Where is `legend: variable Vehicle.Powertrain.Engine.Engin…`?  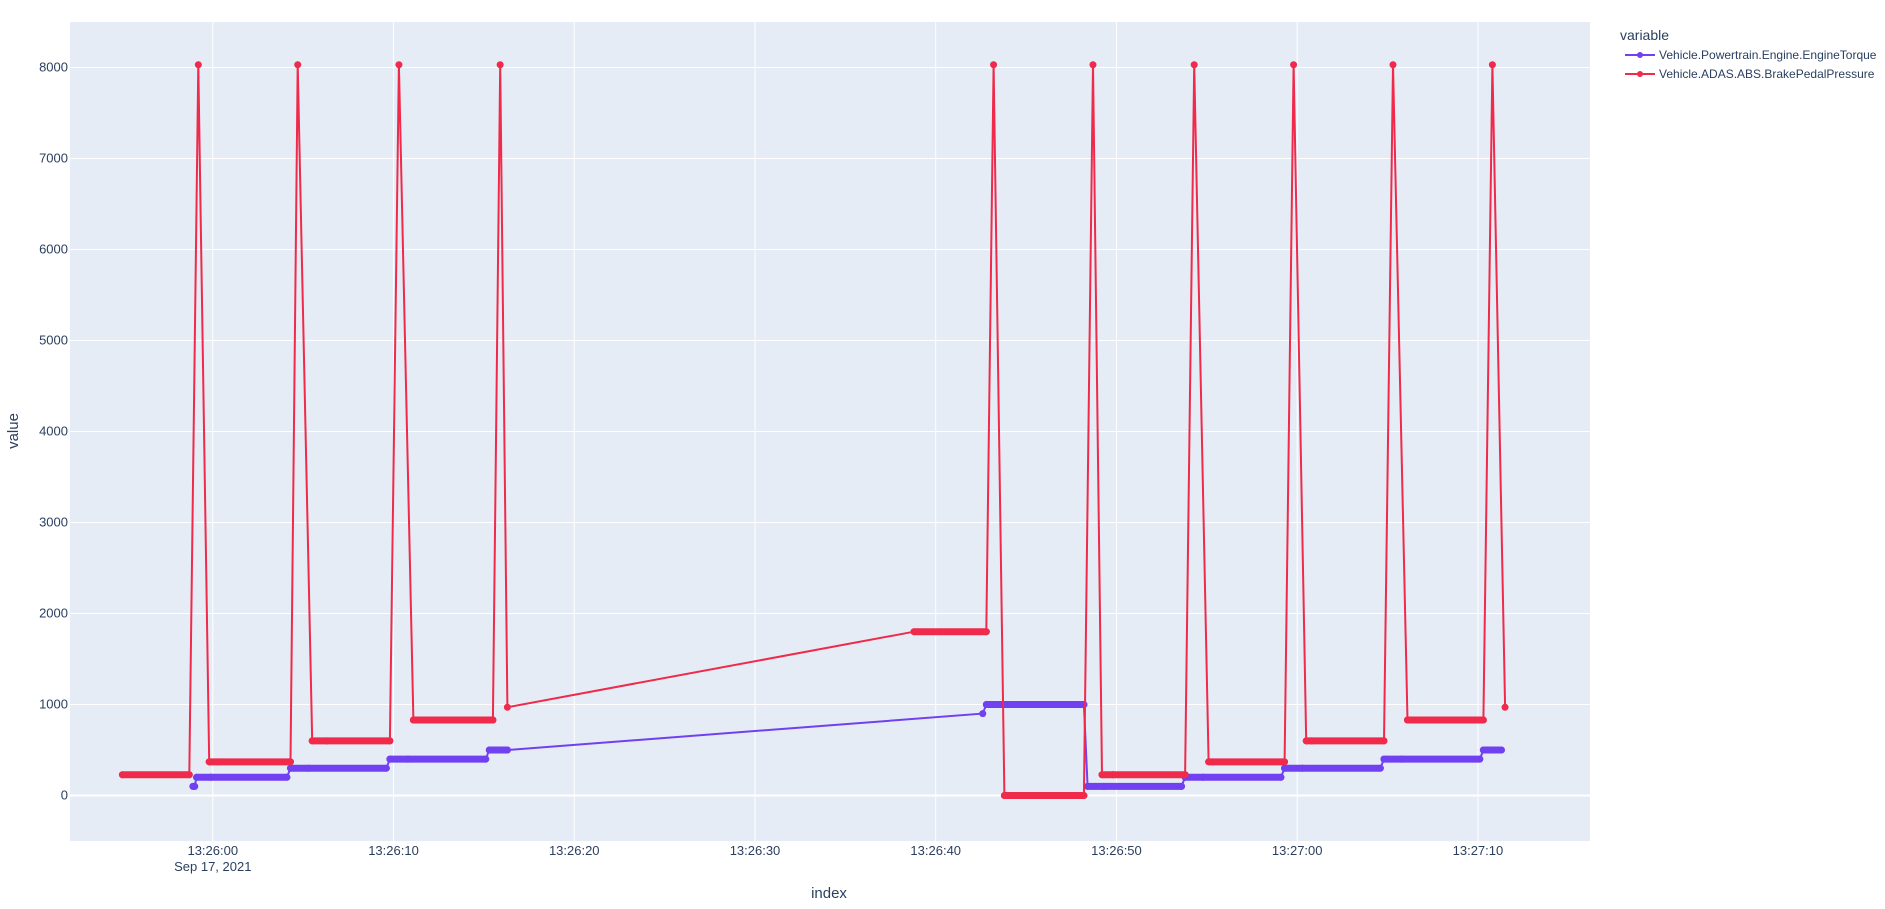
legend: variable Vehicle.Powertrain.Engine.Engin… is located at coordinates (1748, 54).